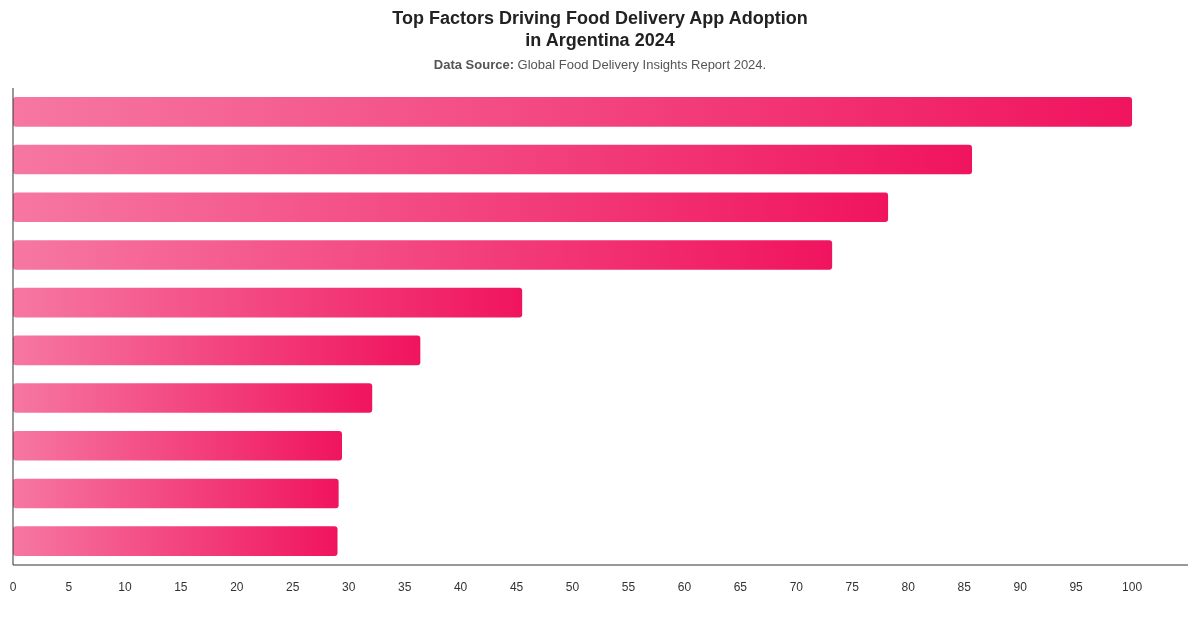  Describe the element at coordinates (572, 587) in the screenshot. I see `x-tick-label: 50` at that location.